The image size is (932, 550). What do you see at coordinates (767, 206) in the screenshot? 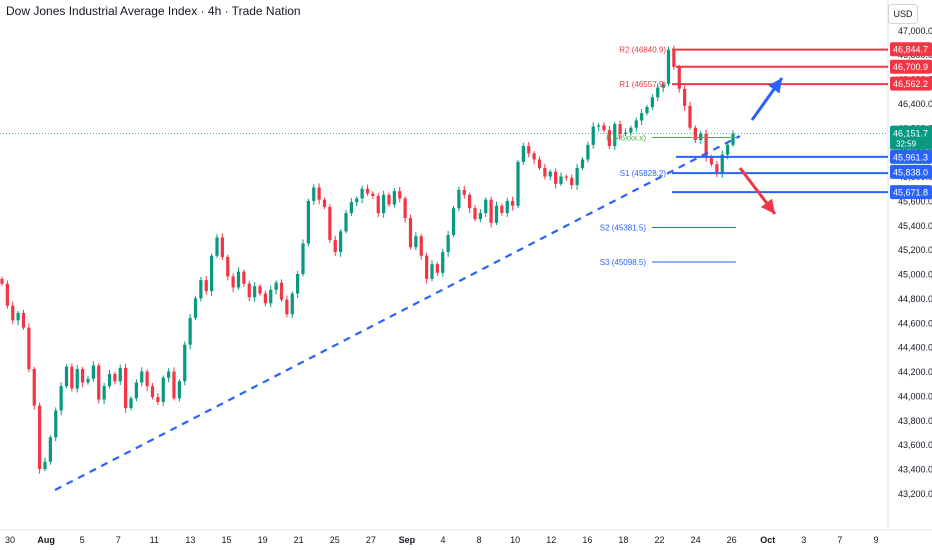
I see `bearish-arrow-head` at bounding box center [767, 206].